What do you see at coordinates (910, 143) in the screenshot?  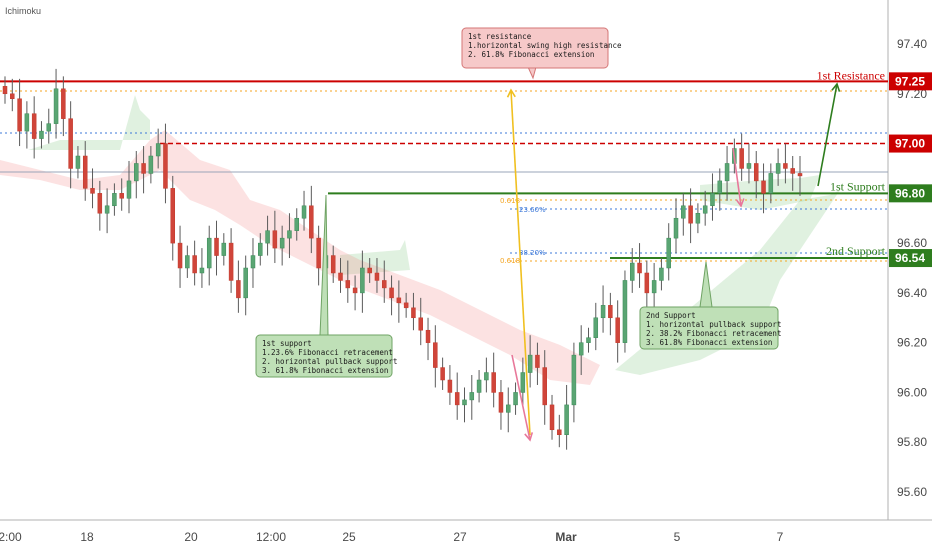 I see `price-badge: 97.00` at bounding box center [910, 143].